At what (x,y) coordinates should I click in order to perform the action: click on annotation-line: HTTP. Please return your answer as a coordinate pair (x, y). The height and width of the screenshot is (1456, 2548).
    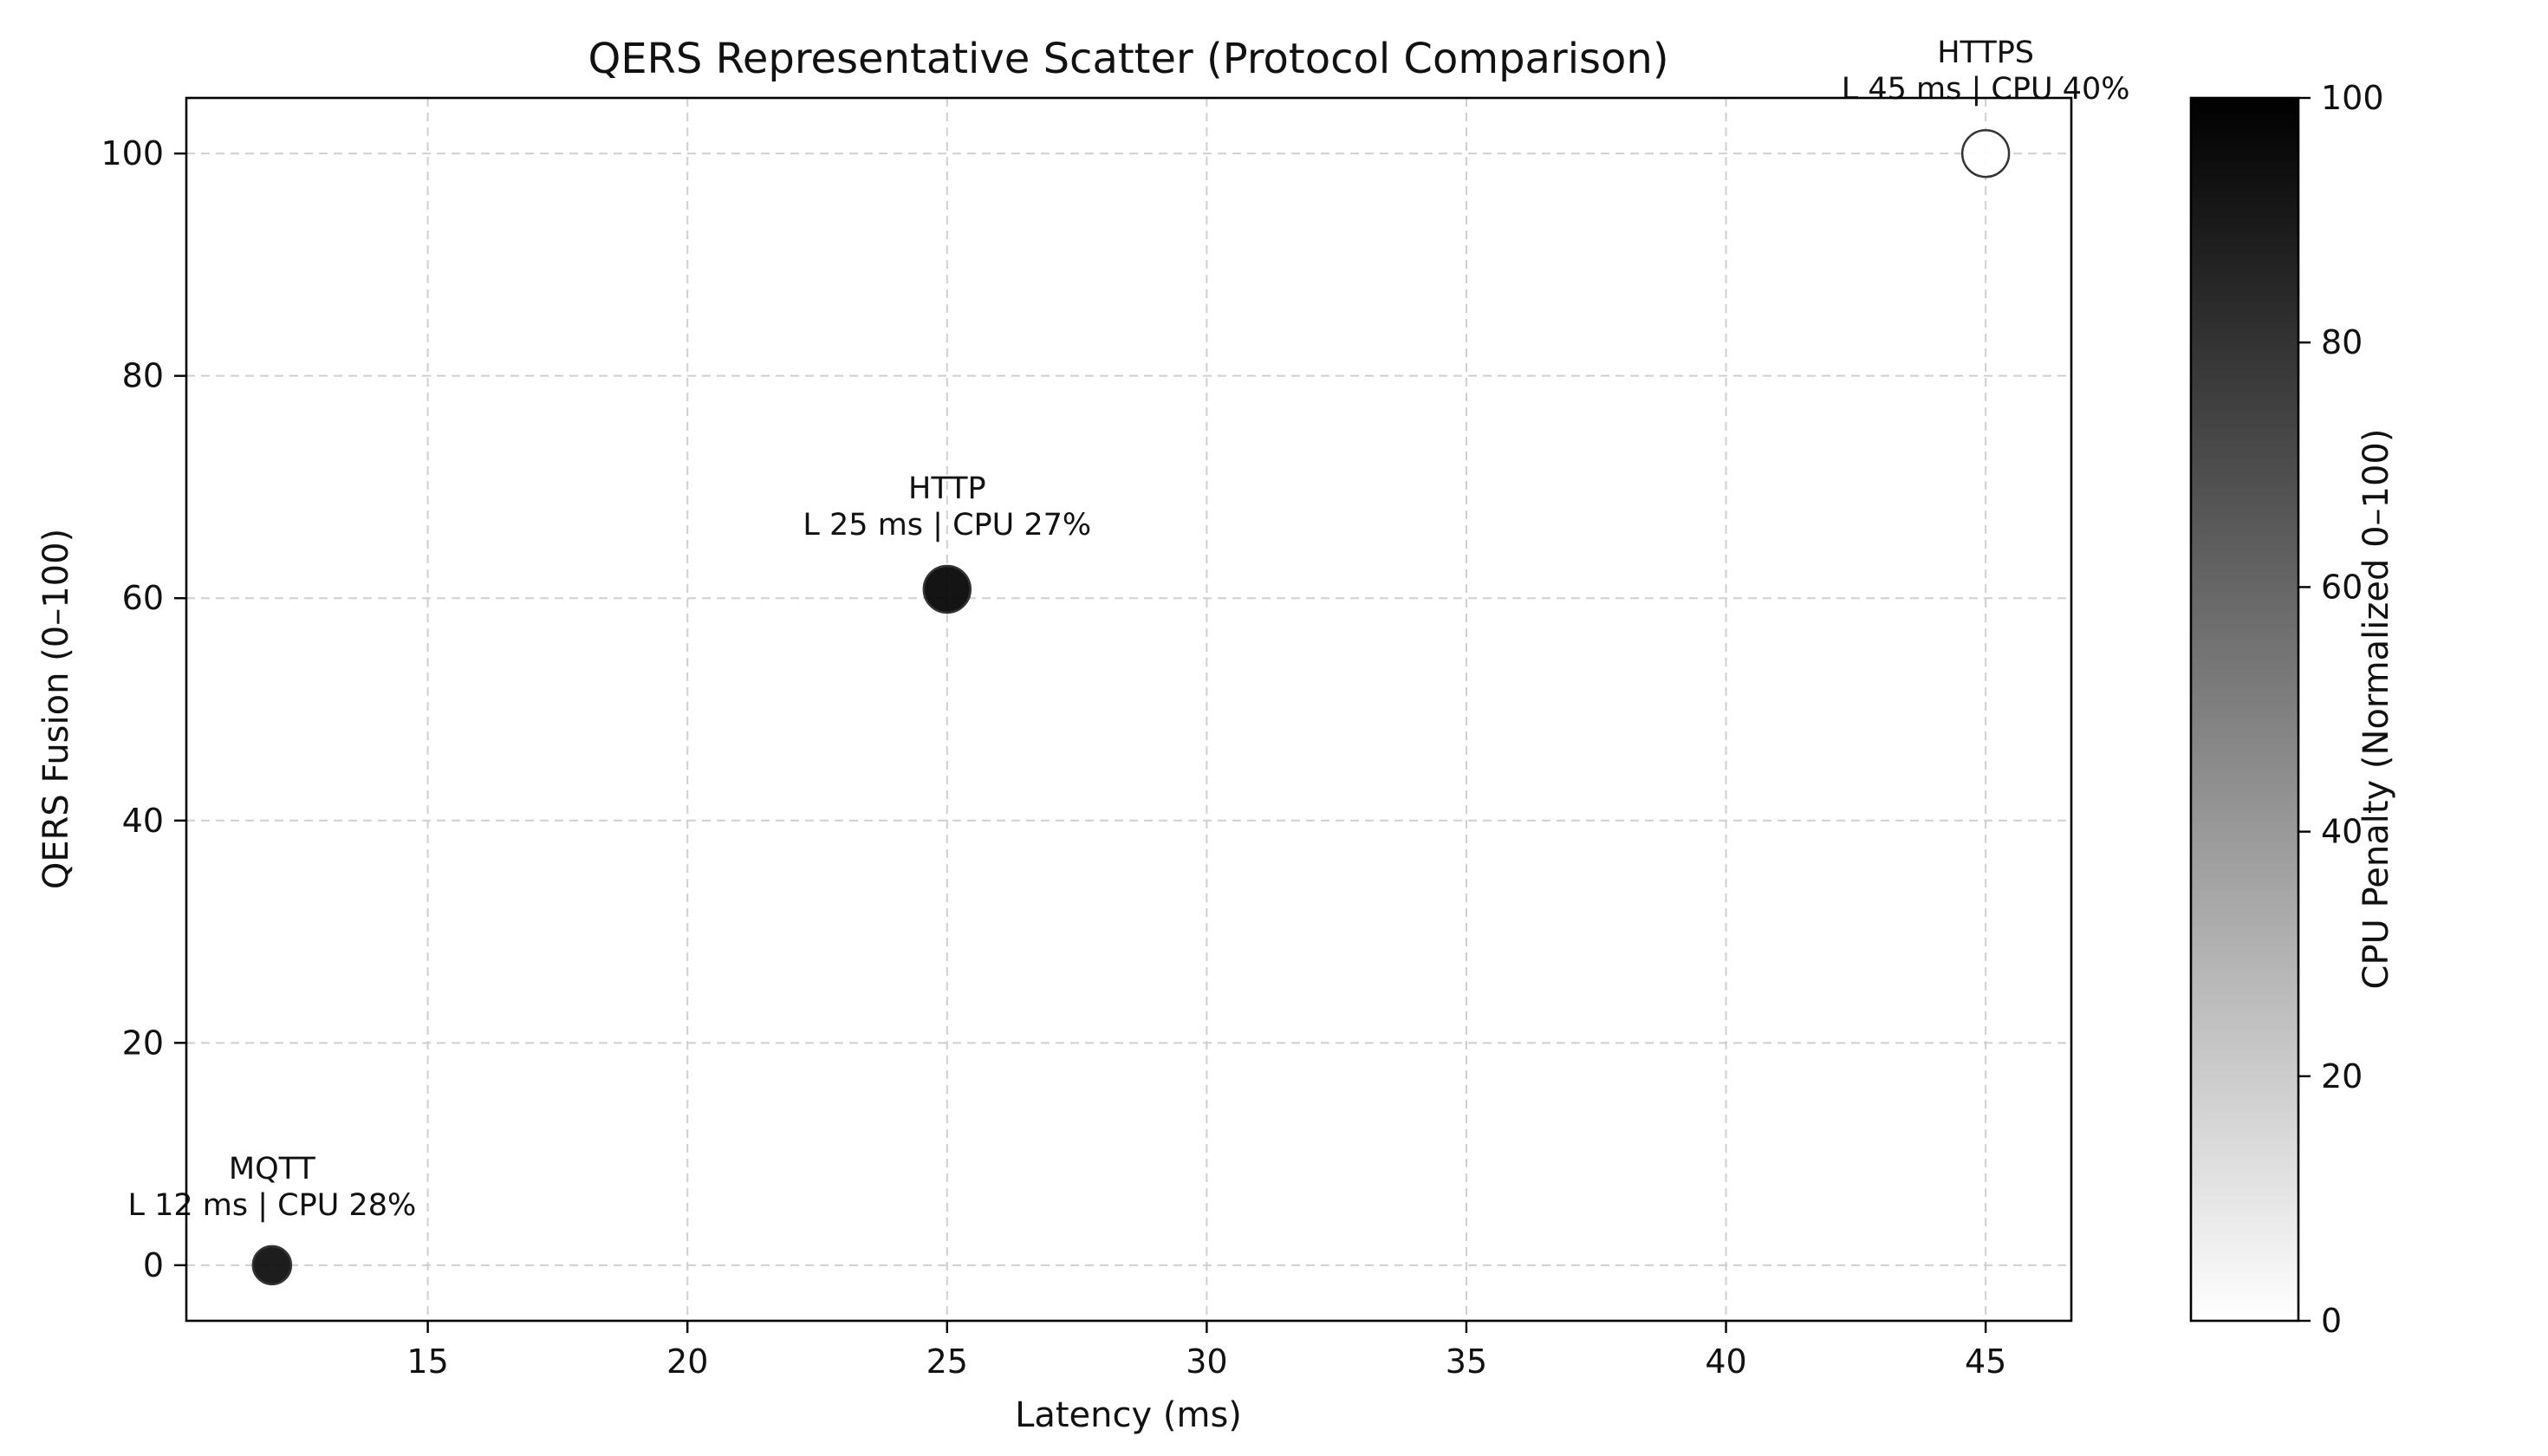
    Looking at the image, I should click on (947, 488).